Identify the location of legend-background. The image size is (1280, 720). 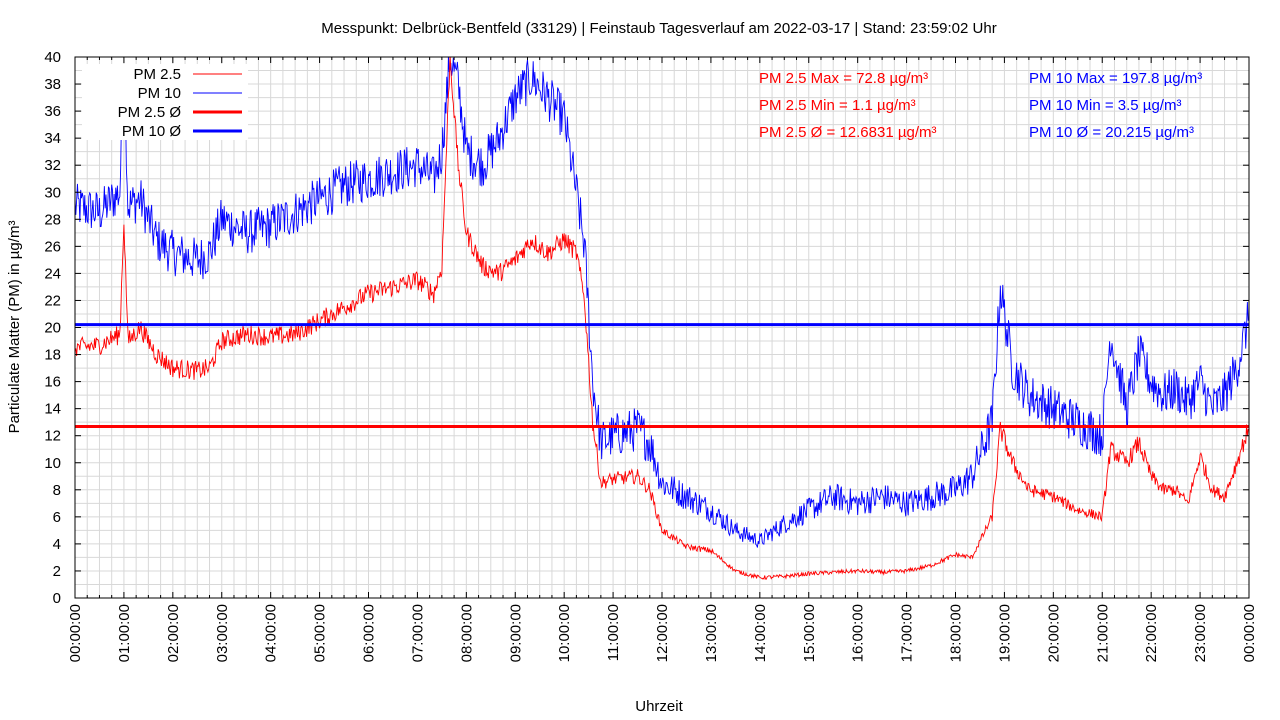
(165, 102).